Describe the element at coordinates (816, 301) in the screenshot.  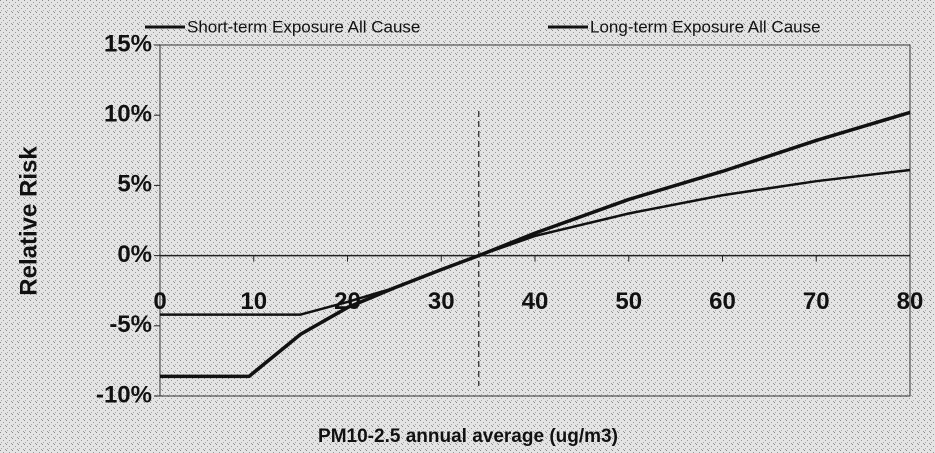
I see `x-tick-label: 70` at that location.